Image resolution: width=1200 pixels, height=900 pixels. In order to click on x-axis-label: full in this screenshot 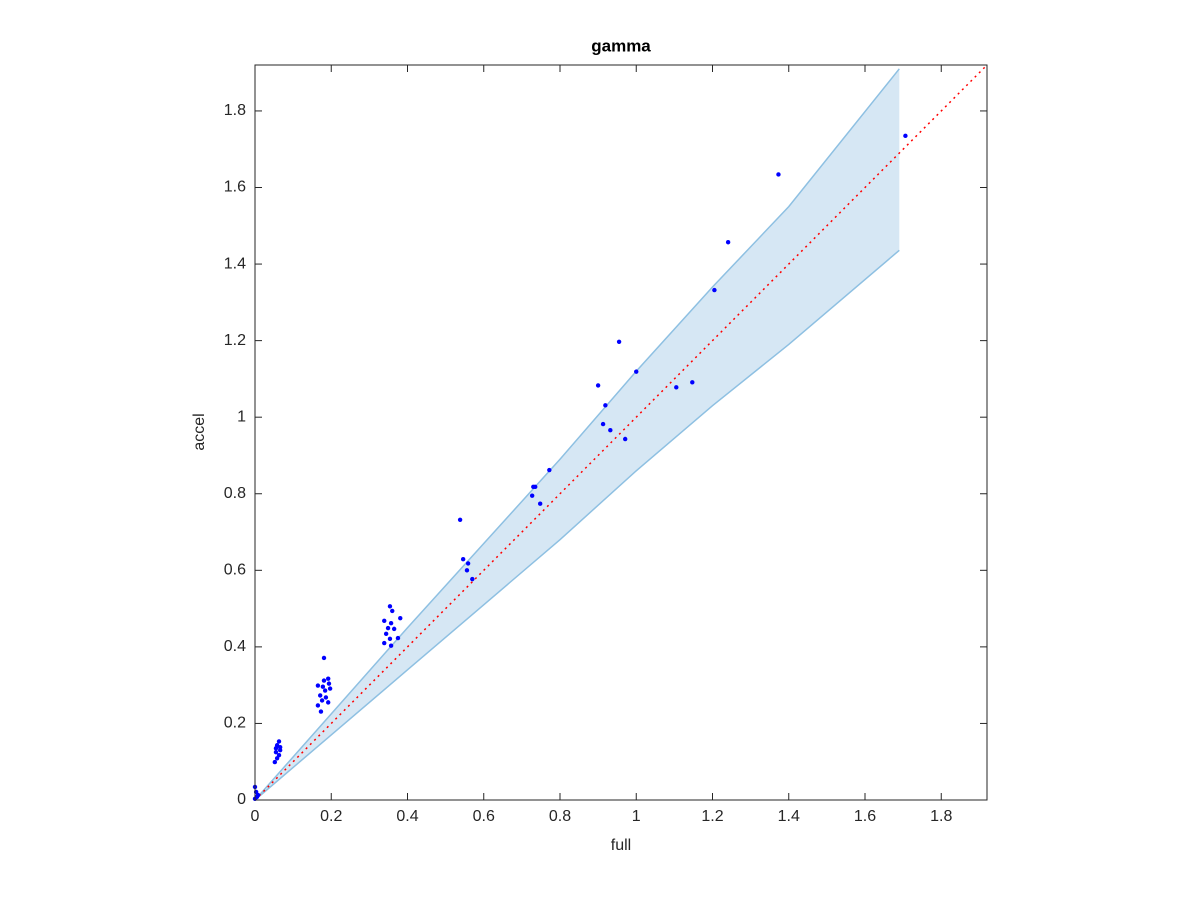, I will do `click(621, 845)`.